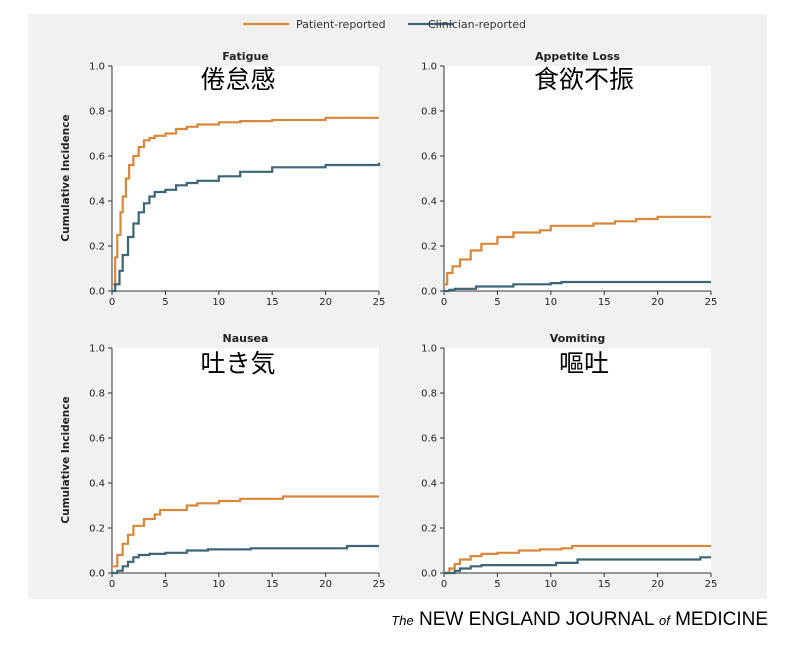 This screenshot has height=653, width=796. Describe the element at coordinates (577, 460) in the screenshot. I see `plot-area-vomiting` at that location.